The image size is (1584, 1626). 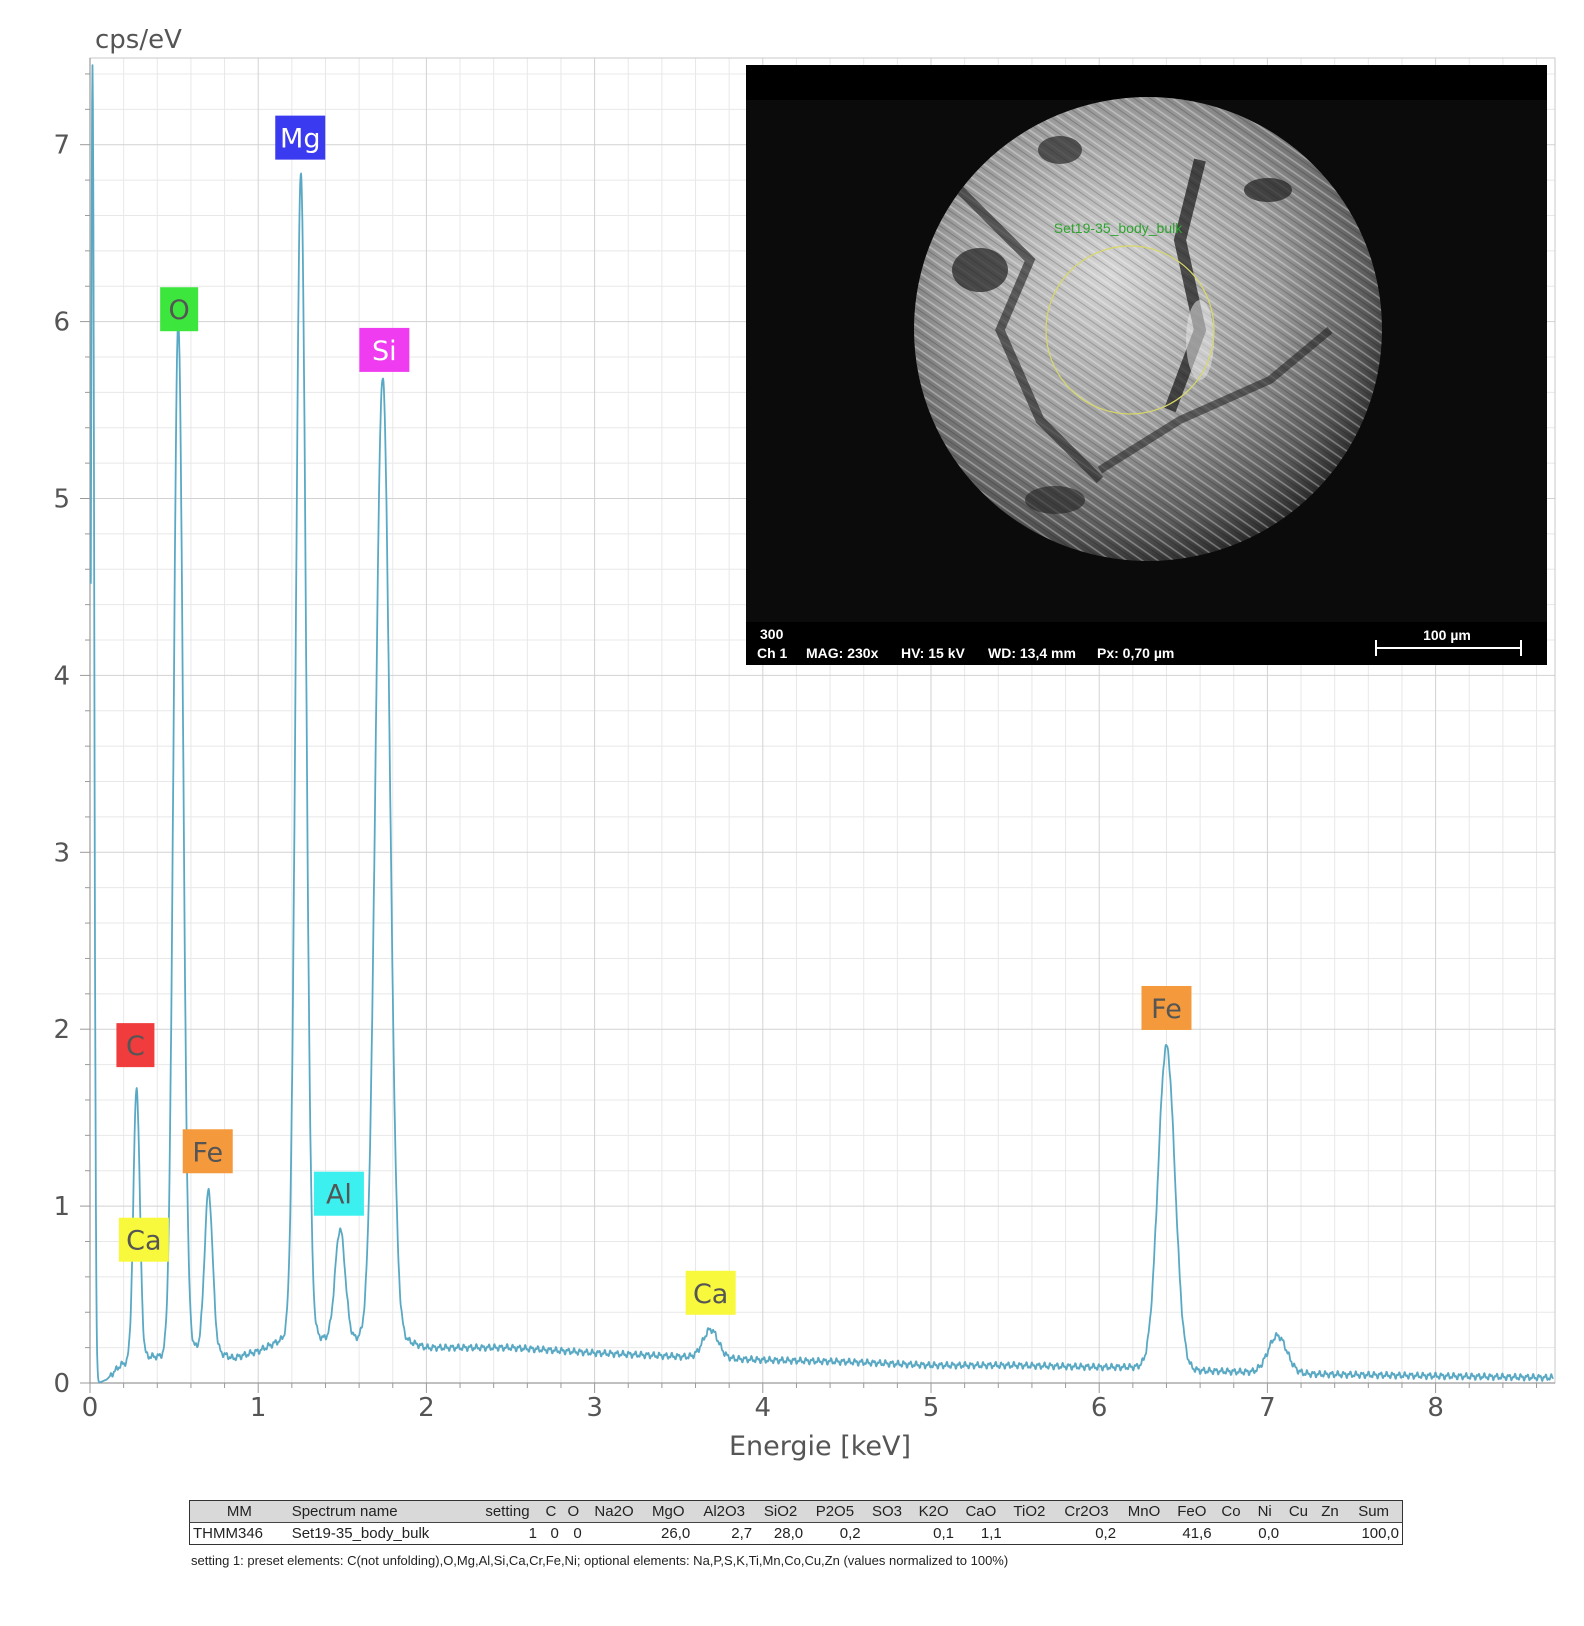 I want to click on table-header-cell: CaO, so click(x=981, y=1511).